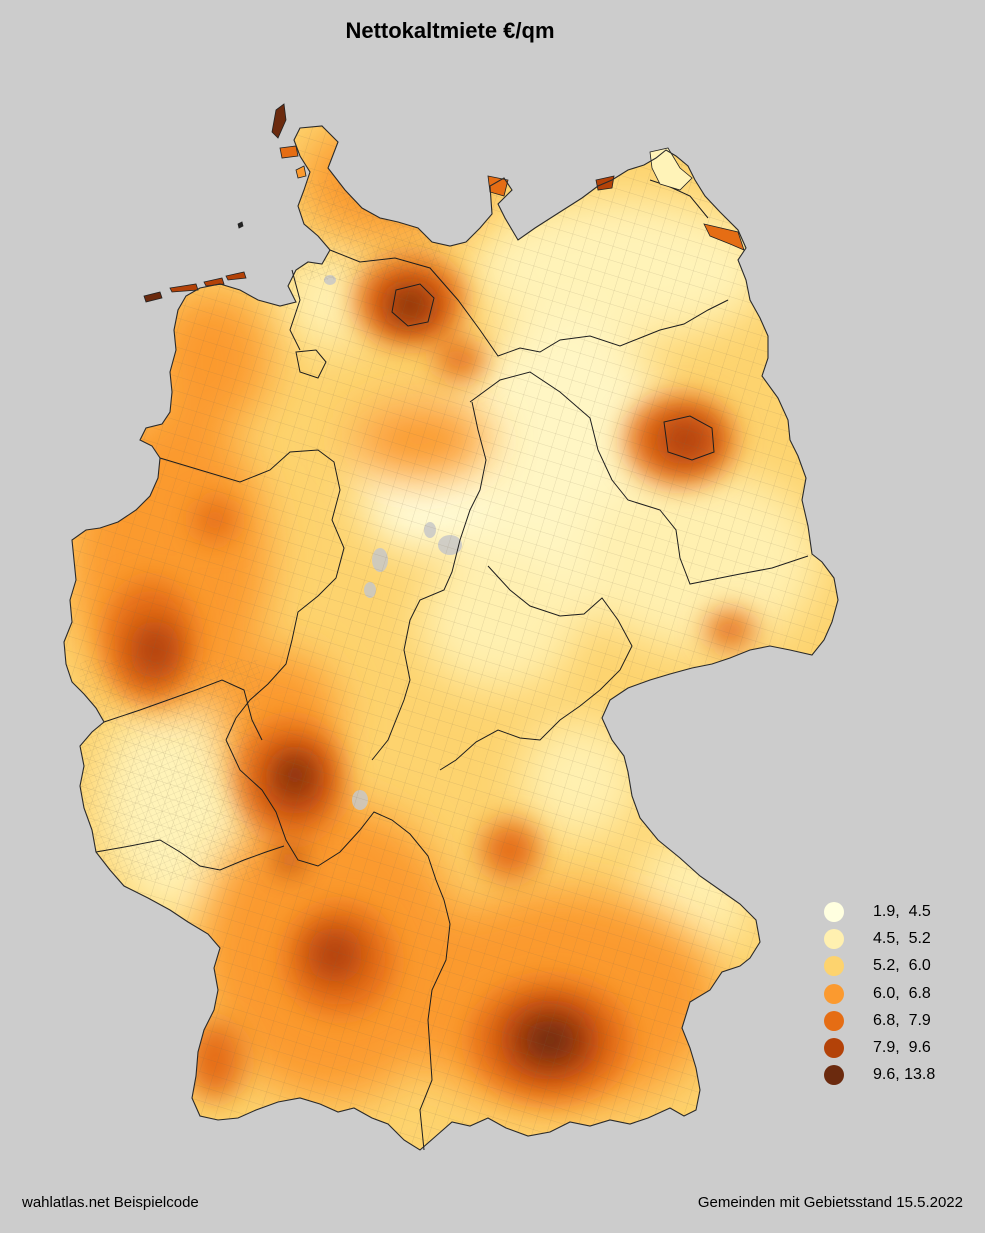 Image resolution: width=985 pixels, height=1233 pixels. Describe the element at coordinates (902, 1020) in the screenshot. I see `legend-label: 6.8, 7.9` at that location.